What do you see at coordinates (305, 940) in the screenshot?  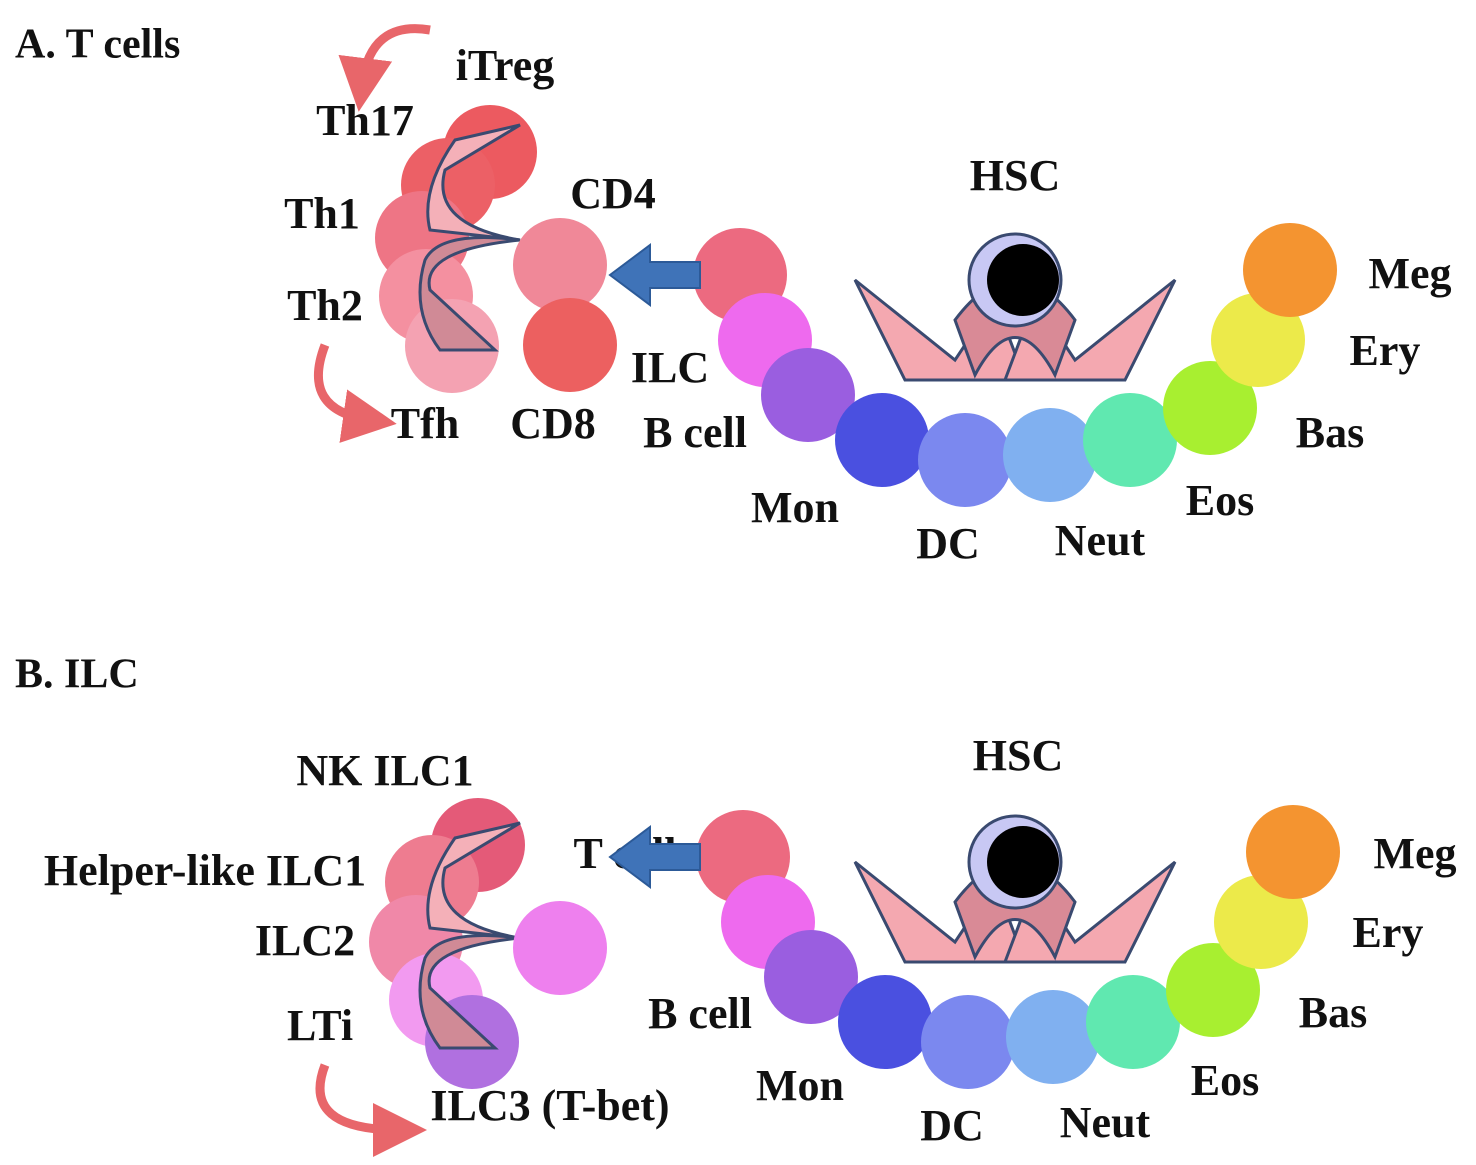 I see `subset-label: ILC2` at bounding box center [305, 940].